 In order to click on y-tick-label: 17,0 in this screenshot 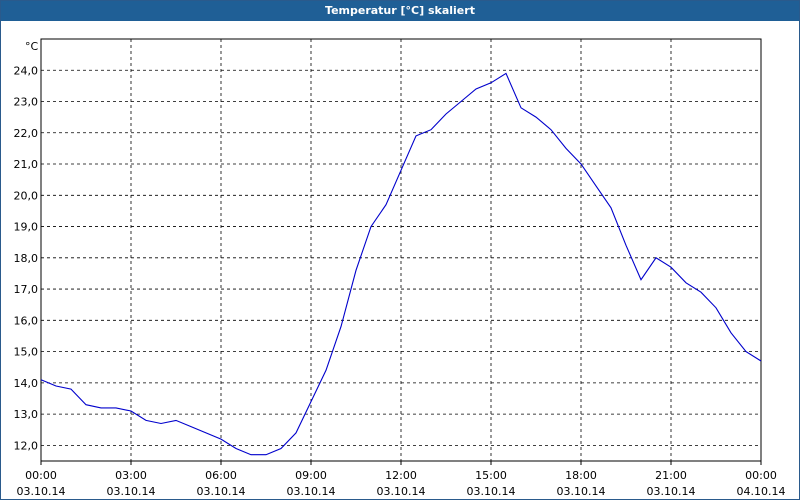, I will do `click(26, 289)`.